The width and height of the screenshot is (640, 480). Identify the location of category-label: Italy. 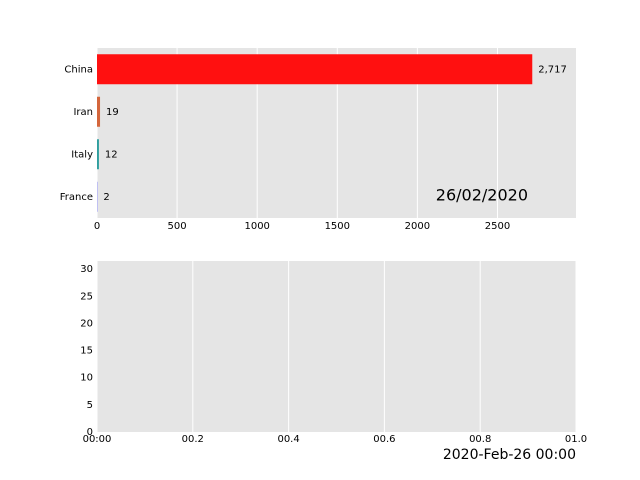
(82, 154).